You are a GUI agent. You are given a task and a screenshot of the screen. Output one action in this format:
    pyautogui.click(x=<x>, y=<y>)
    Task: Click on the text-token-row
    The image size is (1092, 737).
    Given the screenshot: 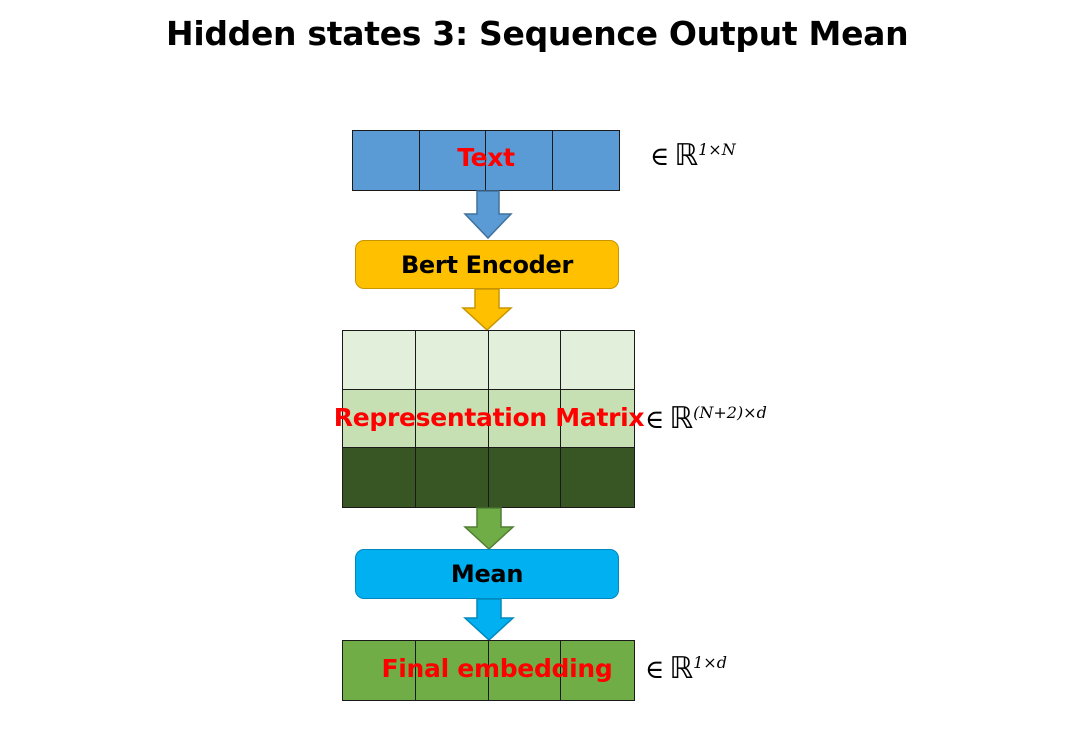 What is the action you would take?
    pyautogui.click(x=486, y=160)
    